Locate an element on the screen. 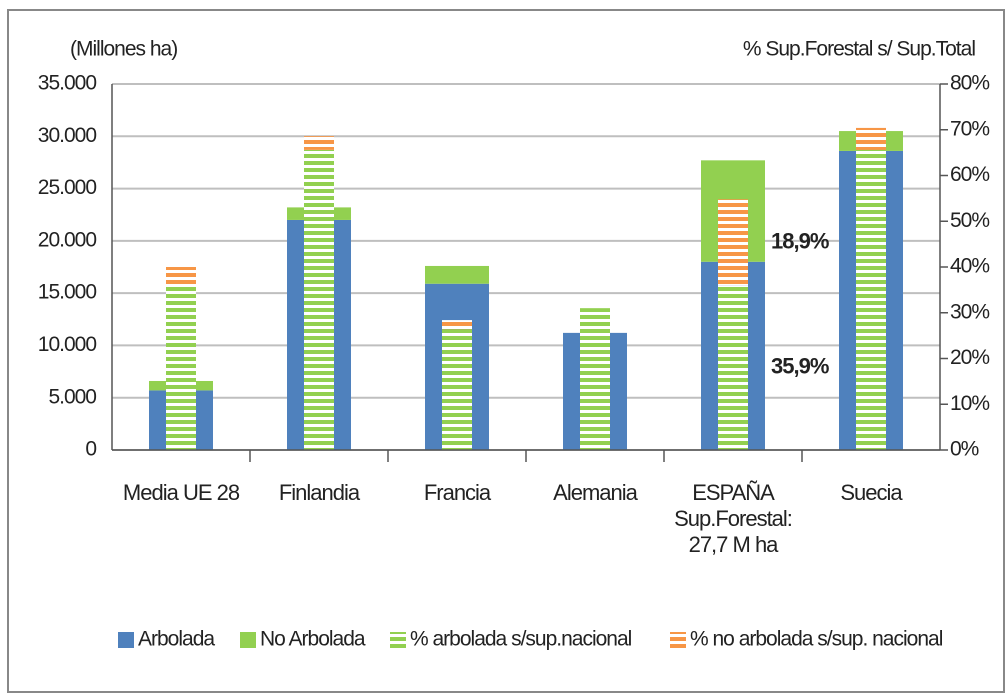  x-tick-label: Francia is located at coordinates (457, 492).